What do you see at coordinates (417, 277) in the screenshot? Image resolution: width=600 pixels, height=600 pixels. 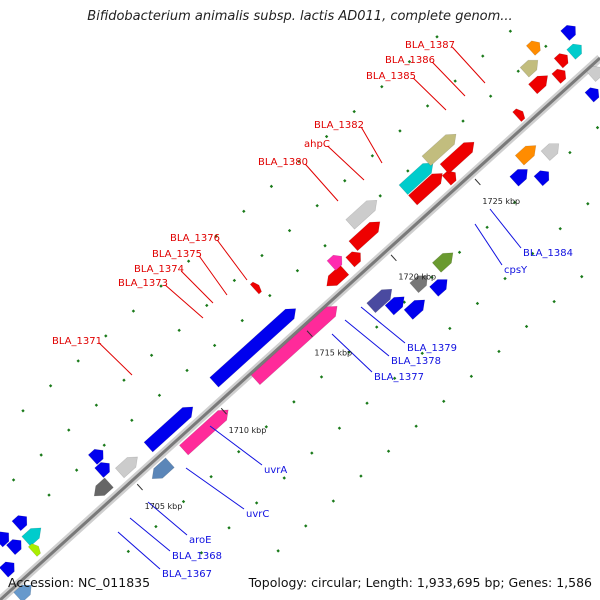 I see `tick-label: 1720 kbp` at bounding box center [417, 277].